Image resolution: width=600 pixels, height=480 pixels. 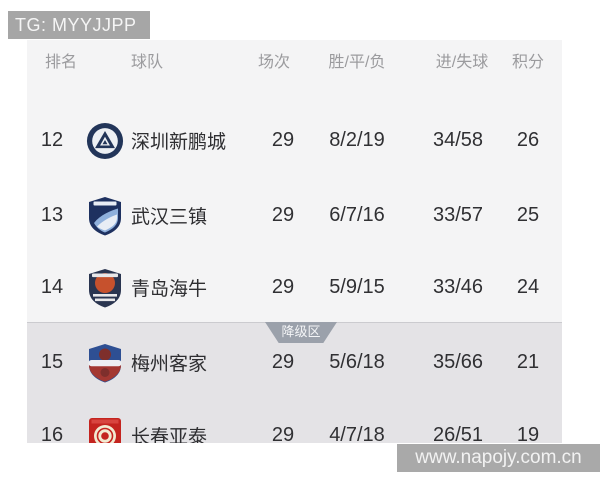 What do you see at coordinates (528, 433) in the screenshot?
I see `points-value: 19` at bounding box center [528, 433].